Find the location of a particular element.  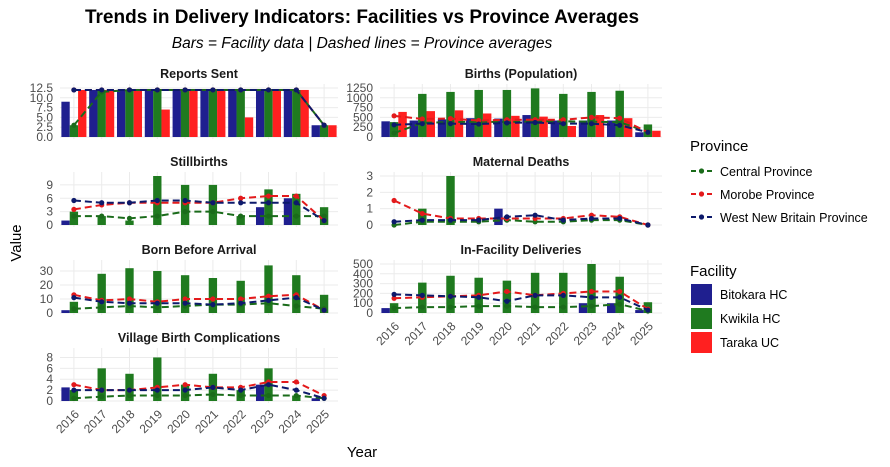

y-tick-label: 1250 is located at coordinates (359, 88).